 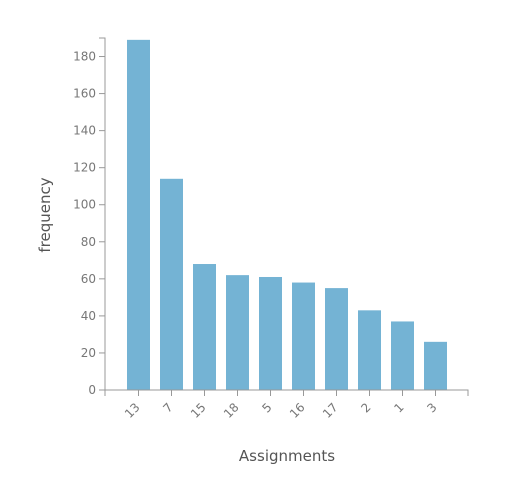 I want to click on y-tick-label-0: 0, so click(x=92, y=390).